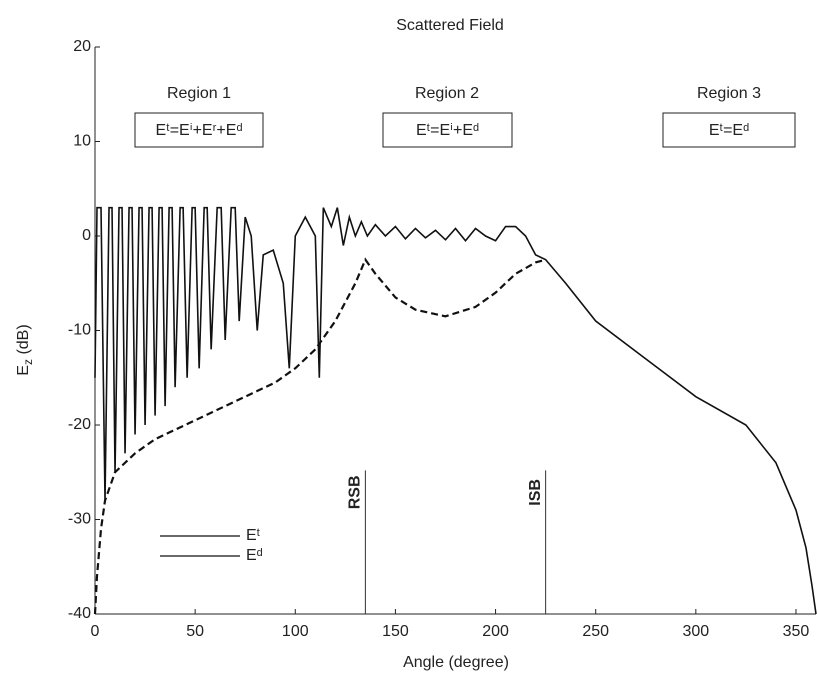 The width and height of the screenshot is (817, 673). Describe the element at coordinates (95, 631) in the screenshot. I see `x-tick-label: 0` at that location.